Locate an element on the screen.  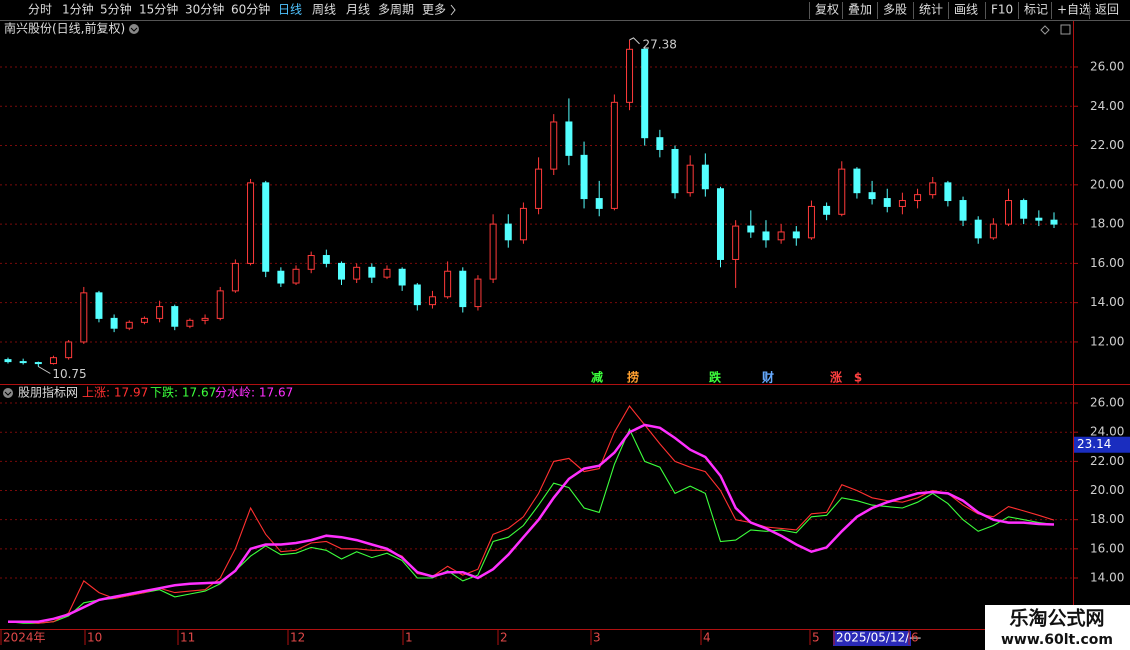
event-marker: 减 is located at coordinates (597, 377).